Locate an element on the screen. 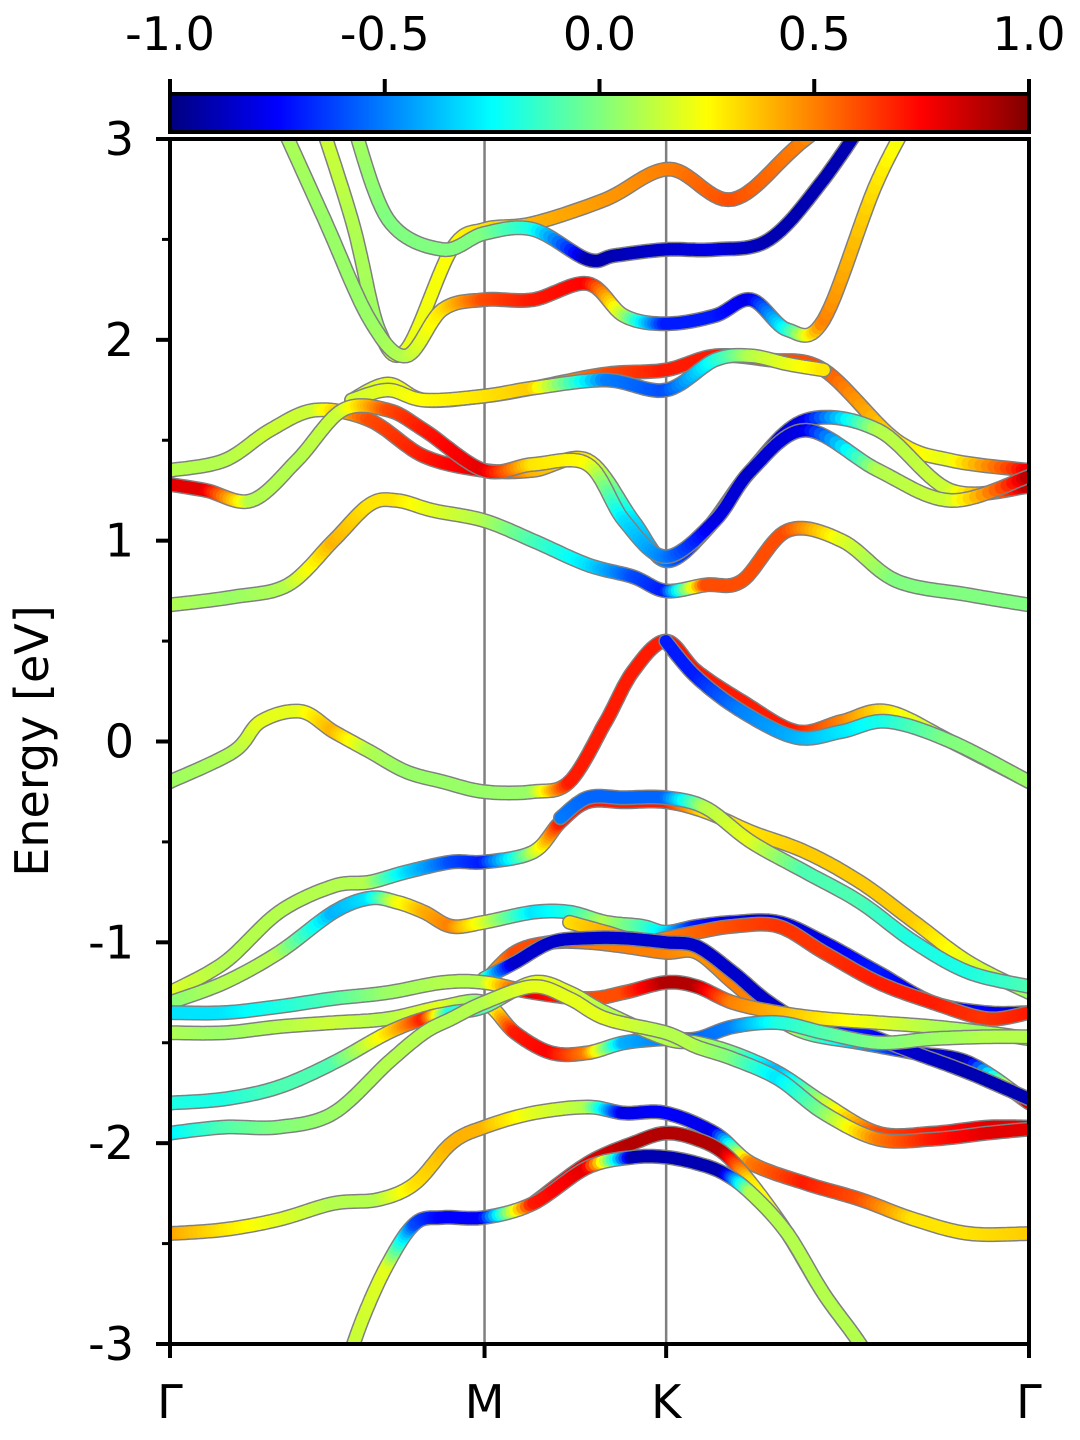 The width and height of the screenshot is (1080, 1440). y-tick-label: 0 is located at coordinates (119, 742).